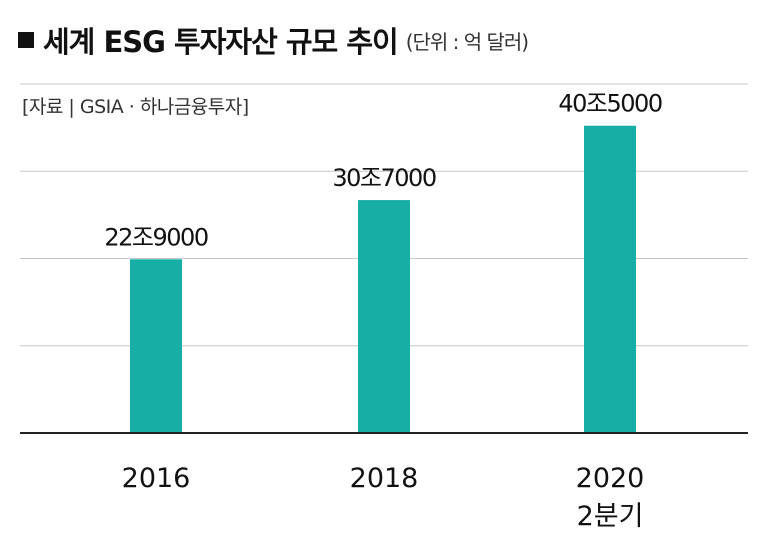  Describe the element at coordinates (609, 104) in the screenshot. I see `bar-value-label: 40조5000` at that location.